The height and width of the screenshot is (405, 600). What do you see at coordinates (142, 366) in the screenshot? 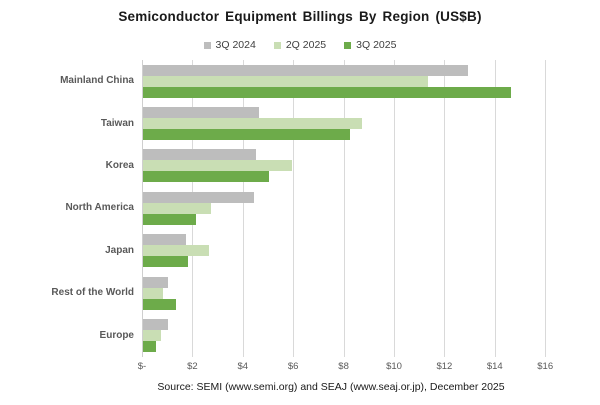
I see `x-tick-label-0: $-` at bounding box center [142, 366].